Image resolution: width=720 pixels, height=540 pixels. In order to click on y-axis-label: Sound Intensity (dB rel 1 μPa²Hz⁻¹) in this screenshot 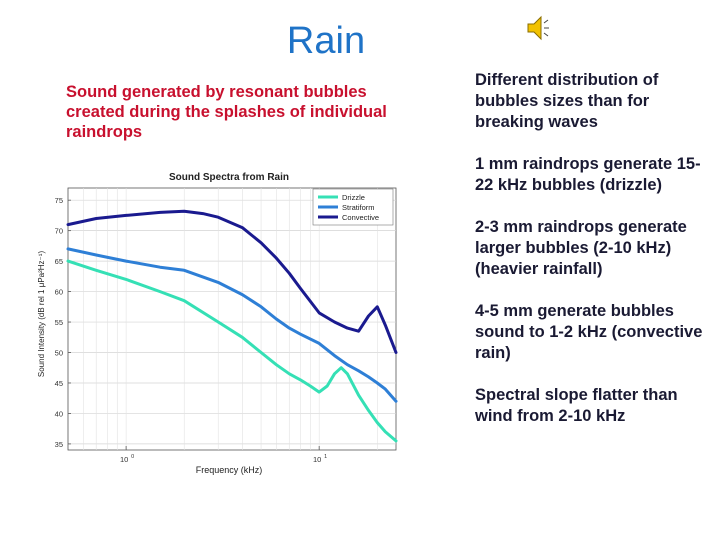, I will do `click(41, 314)`.